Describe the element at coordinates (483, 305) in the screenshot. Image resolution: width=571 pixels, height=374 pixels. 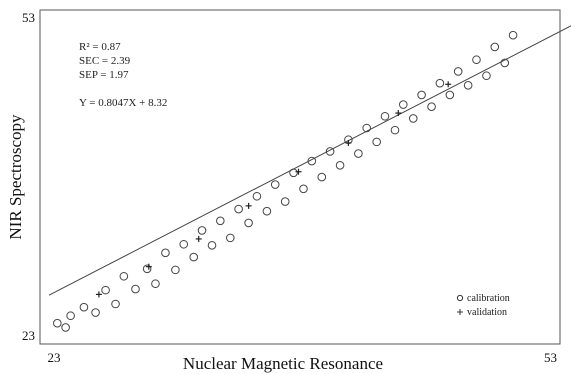
I see `legend: calibration validation` at that location.